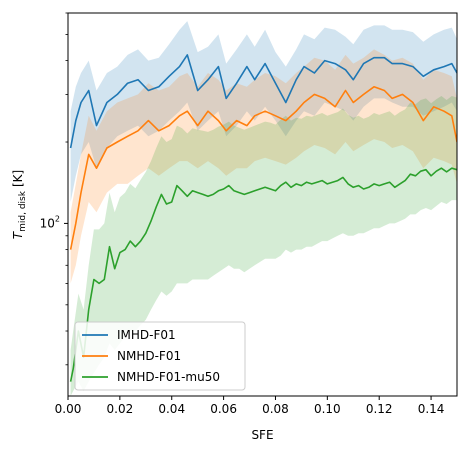  What do you see at coordinates (54, 189) in the screenshot?
I see `y-axis-ticks: 102` at bounding box center [54, 189].